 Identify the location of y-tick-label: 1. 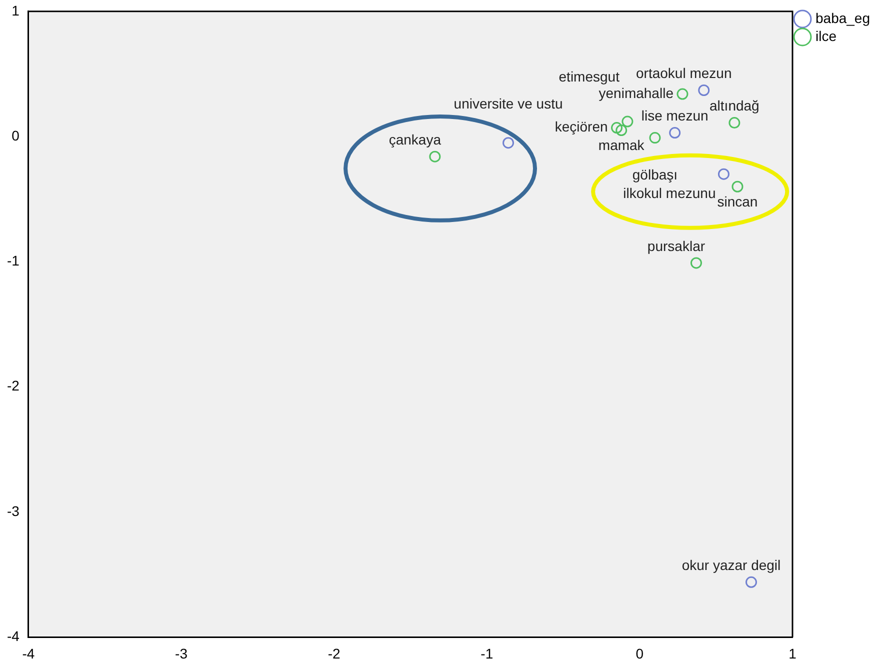
(16, 10).